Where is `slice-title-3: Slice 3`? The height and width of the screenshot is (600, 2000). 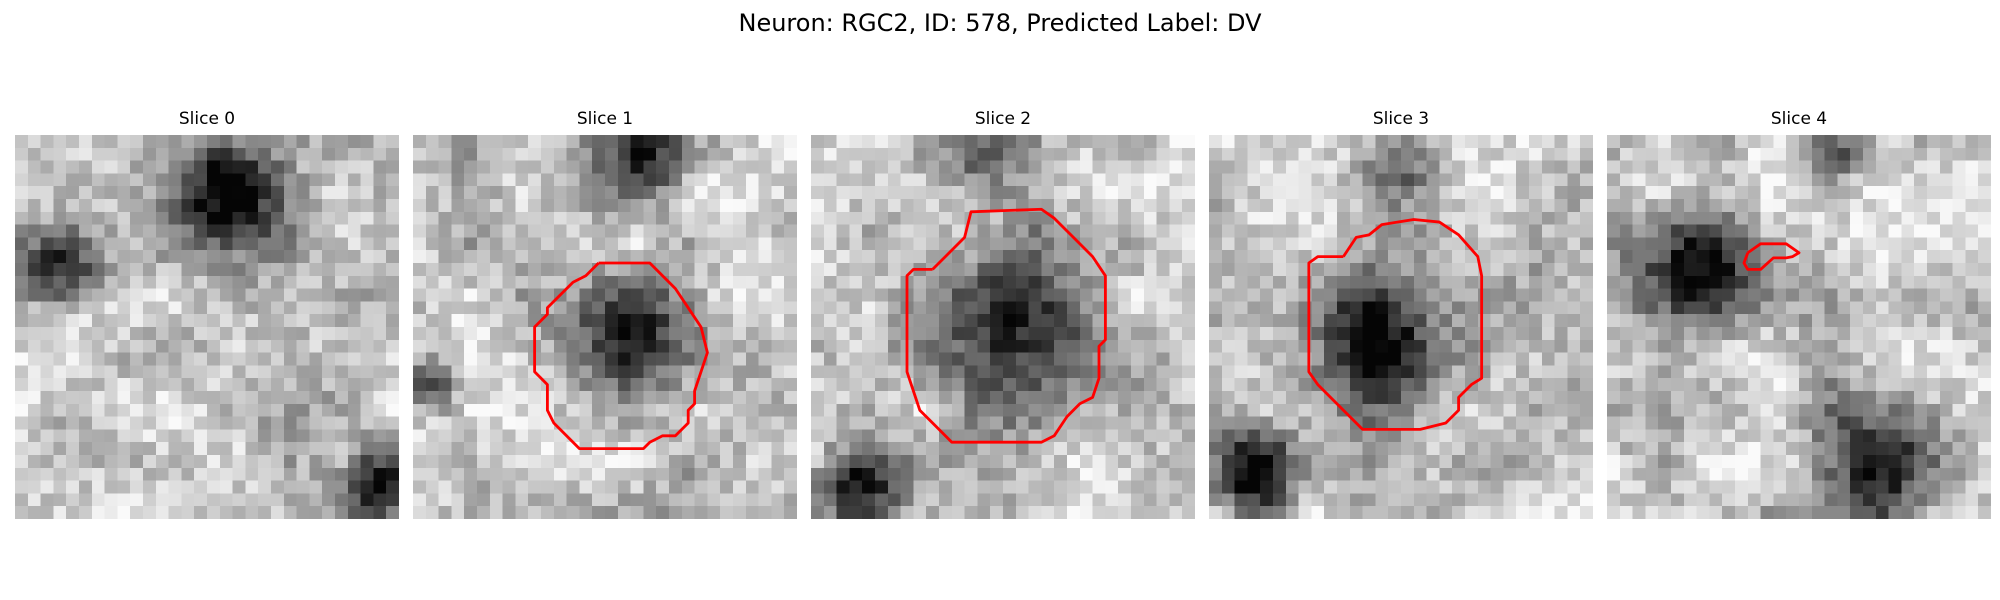 slice-title-3: Slice 3 is located at coordinates (1401, 119).